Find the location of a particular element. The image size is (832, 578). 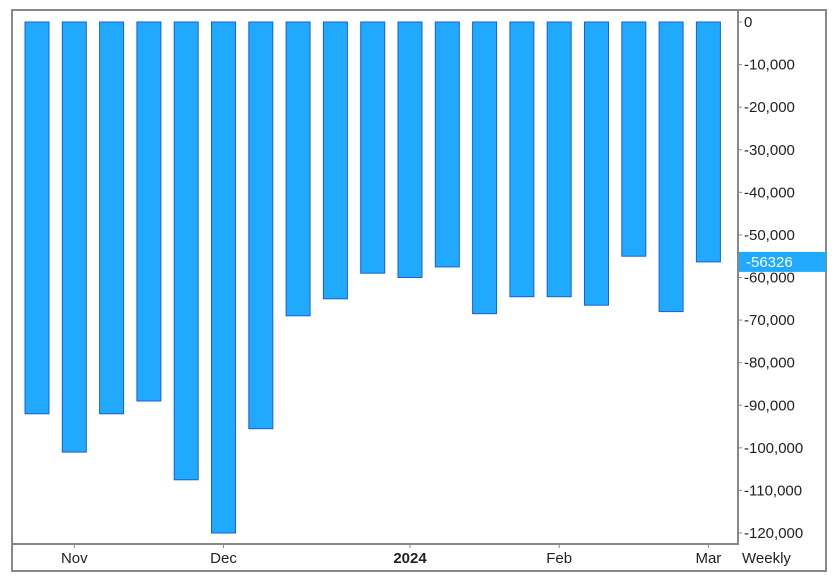

y-tick-label: -100,000 is located at coordinates (773, 448).